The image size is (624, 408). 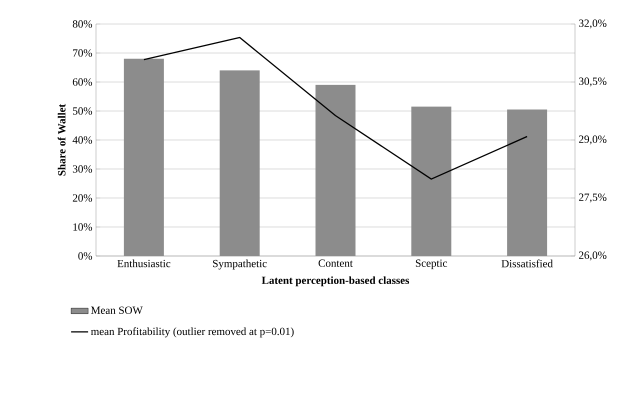 What do you see at coordinates (240, 265) in the screenshot?
I see `x-tick-label: Sympathetic` at bounding box center [240, 265].